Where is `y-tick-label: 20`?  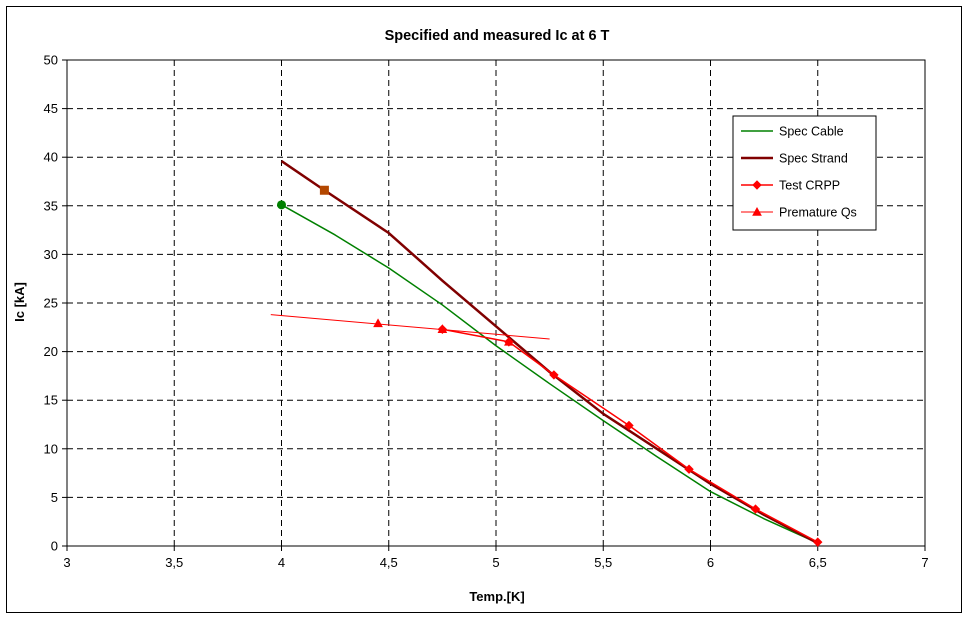
y-tick-label: 20 is located at coordinates (51, 351).